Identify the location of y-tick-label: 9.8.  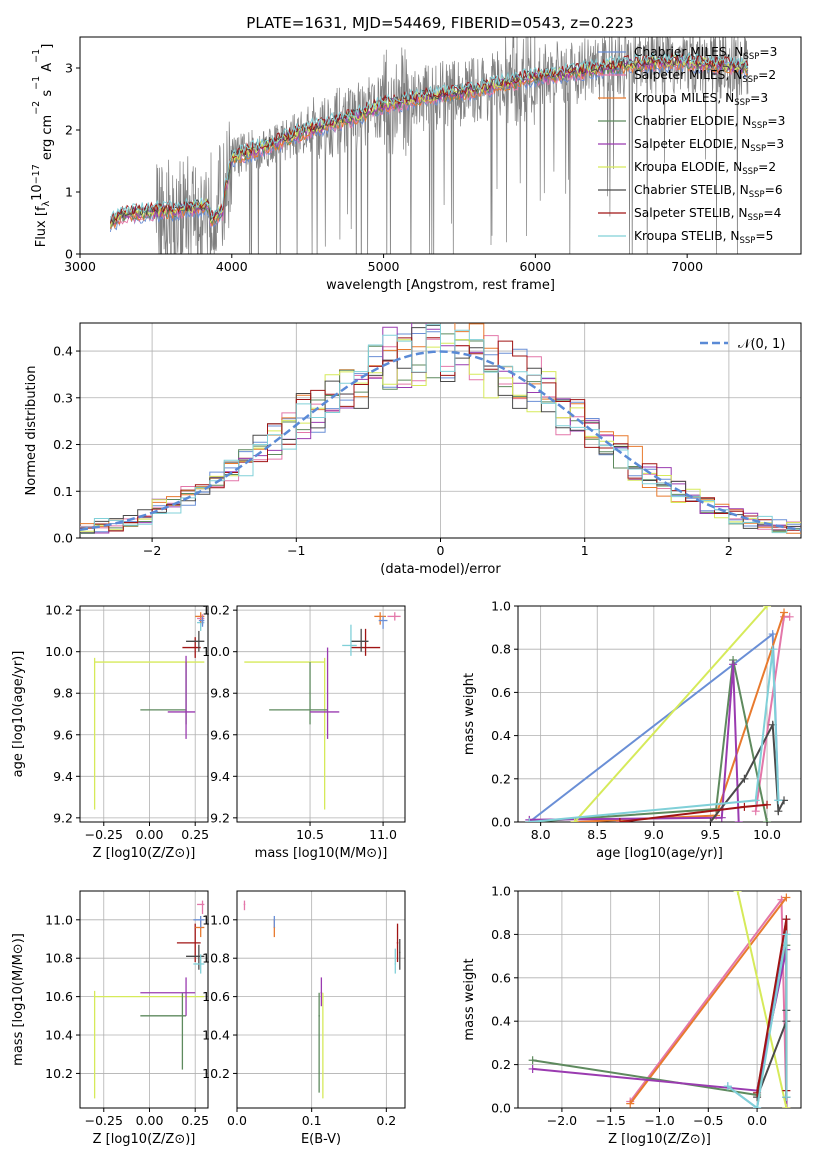
(220, 693).